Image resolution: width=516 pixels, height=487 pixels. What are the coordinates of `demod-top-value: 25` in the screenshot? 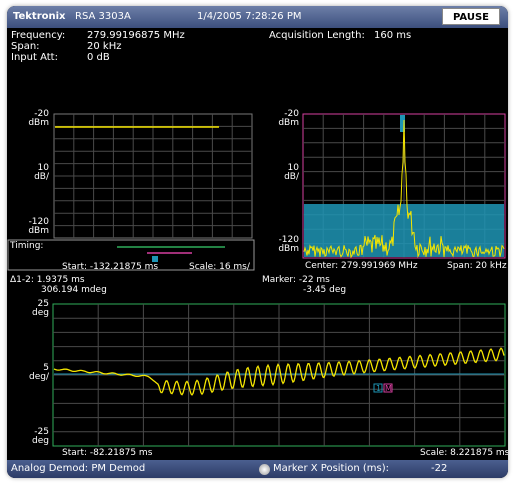 It's located at (43, 304).